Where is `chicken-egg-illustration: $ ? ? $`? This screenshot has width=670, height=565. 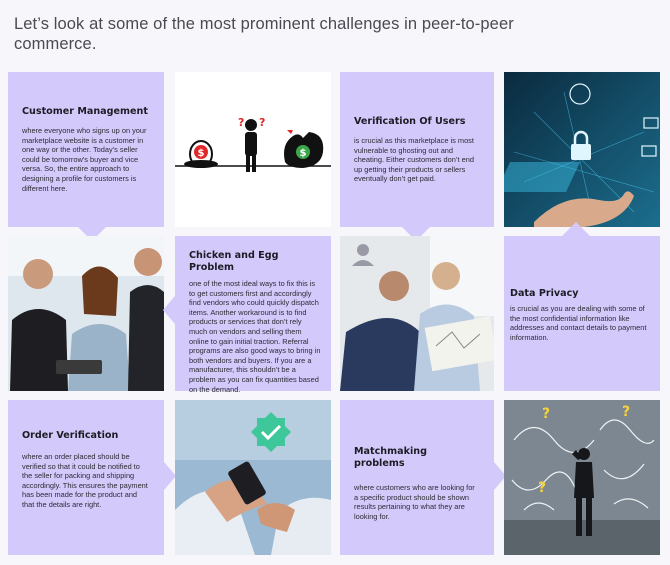 chicken-egg-illustration: $ ? ? $ is located at coordinates (253, 149).